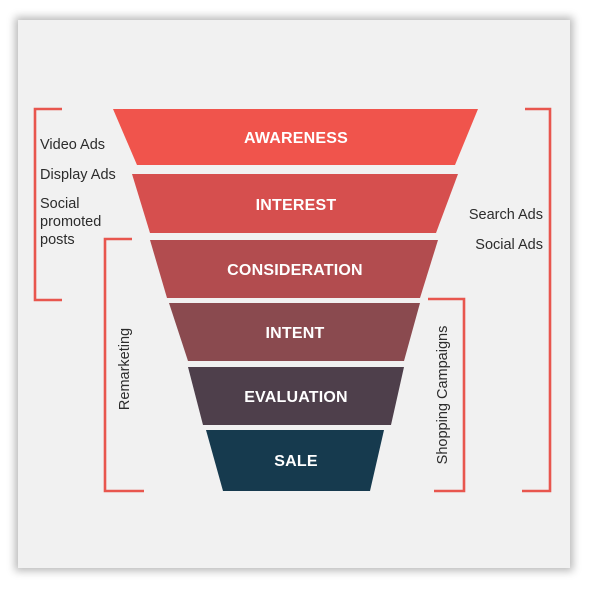 This screenshot has width=599, height=600. I want to click on stage-consideration-band, so click(294, 269).